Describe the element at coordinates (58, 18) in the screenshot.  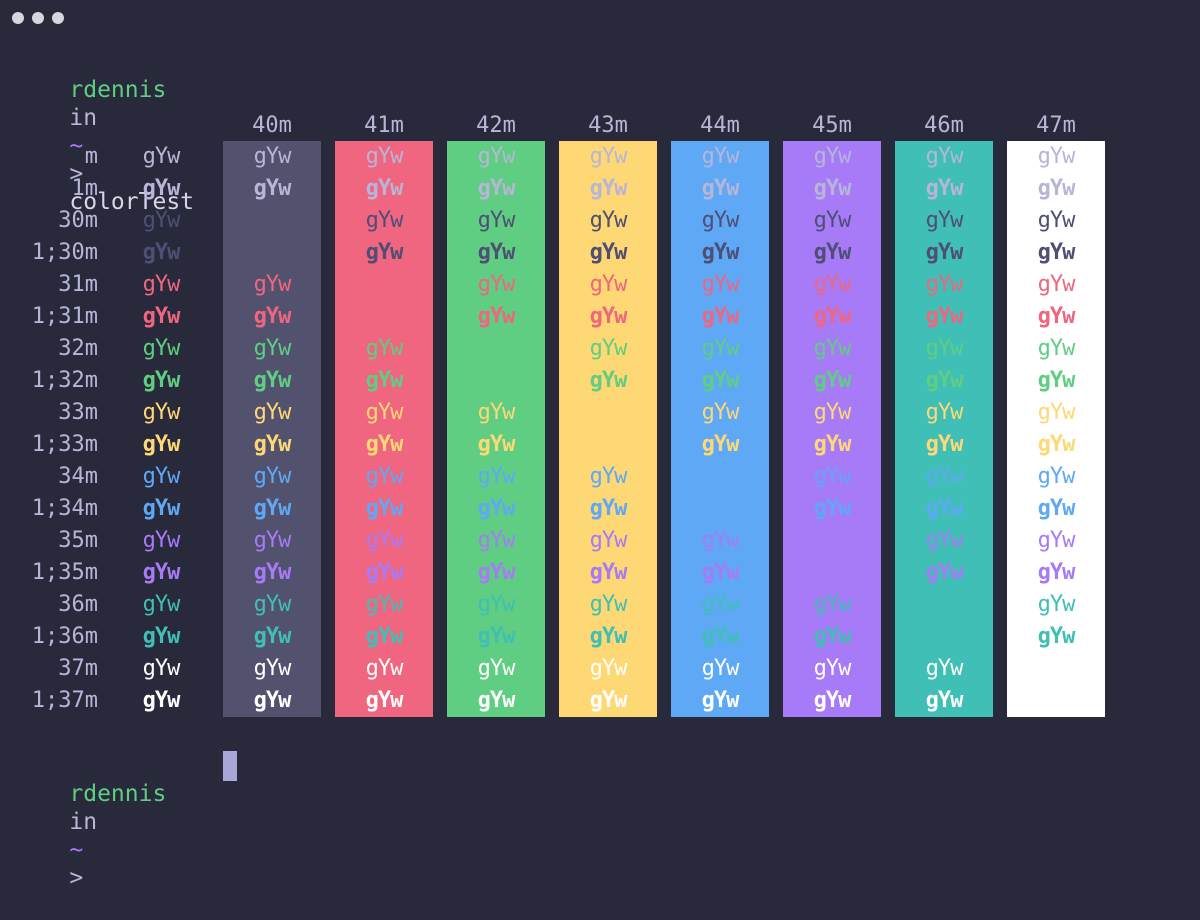
I see `zoom-window-dot` at that location.